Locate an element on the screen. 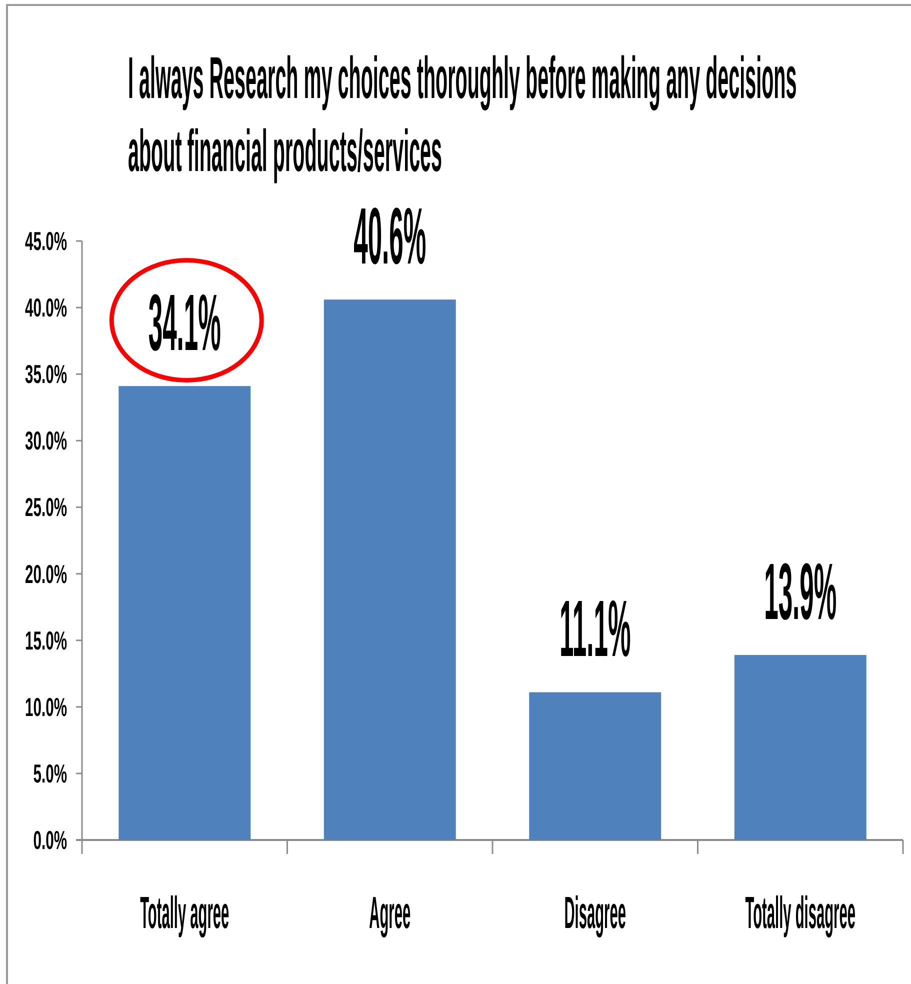 Image resolution: width=911 pixels, height=984 pixels. x-tick-label: Disagree is located at coordinates (595, 913).